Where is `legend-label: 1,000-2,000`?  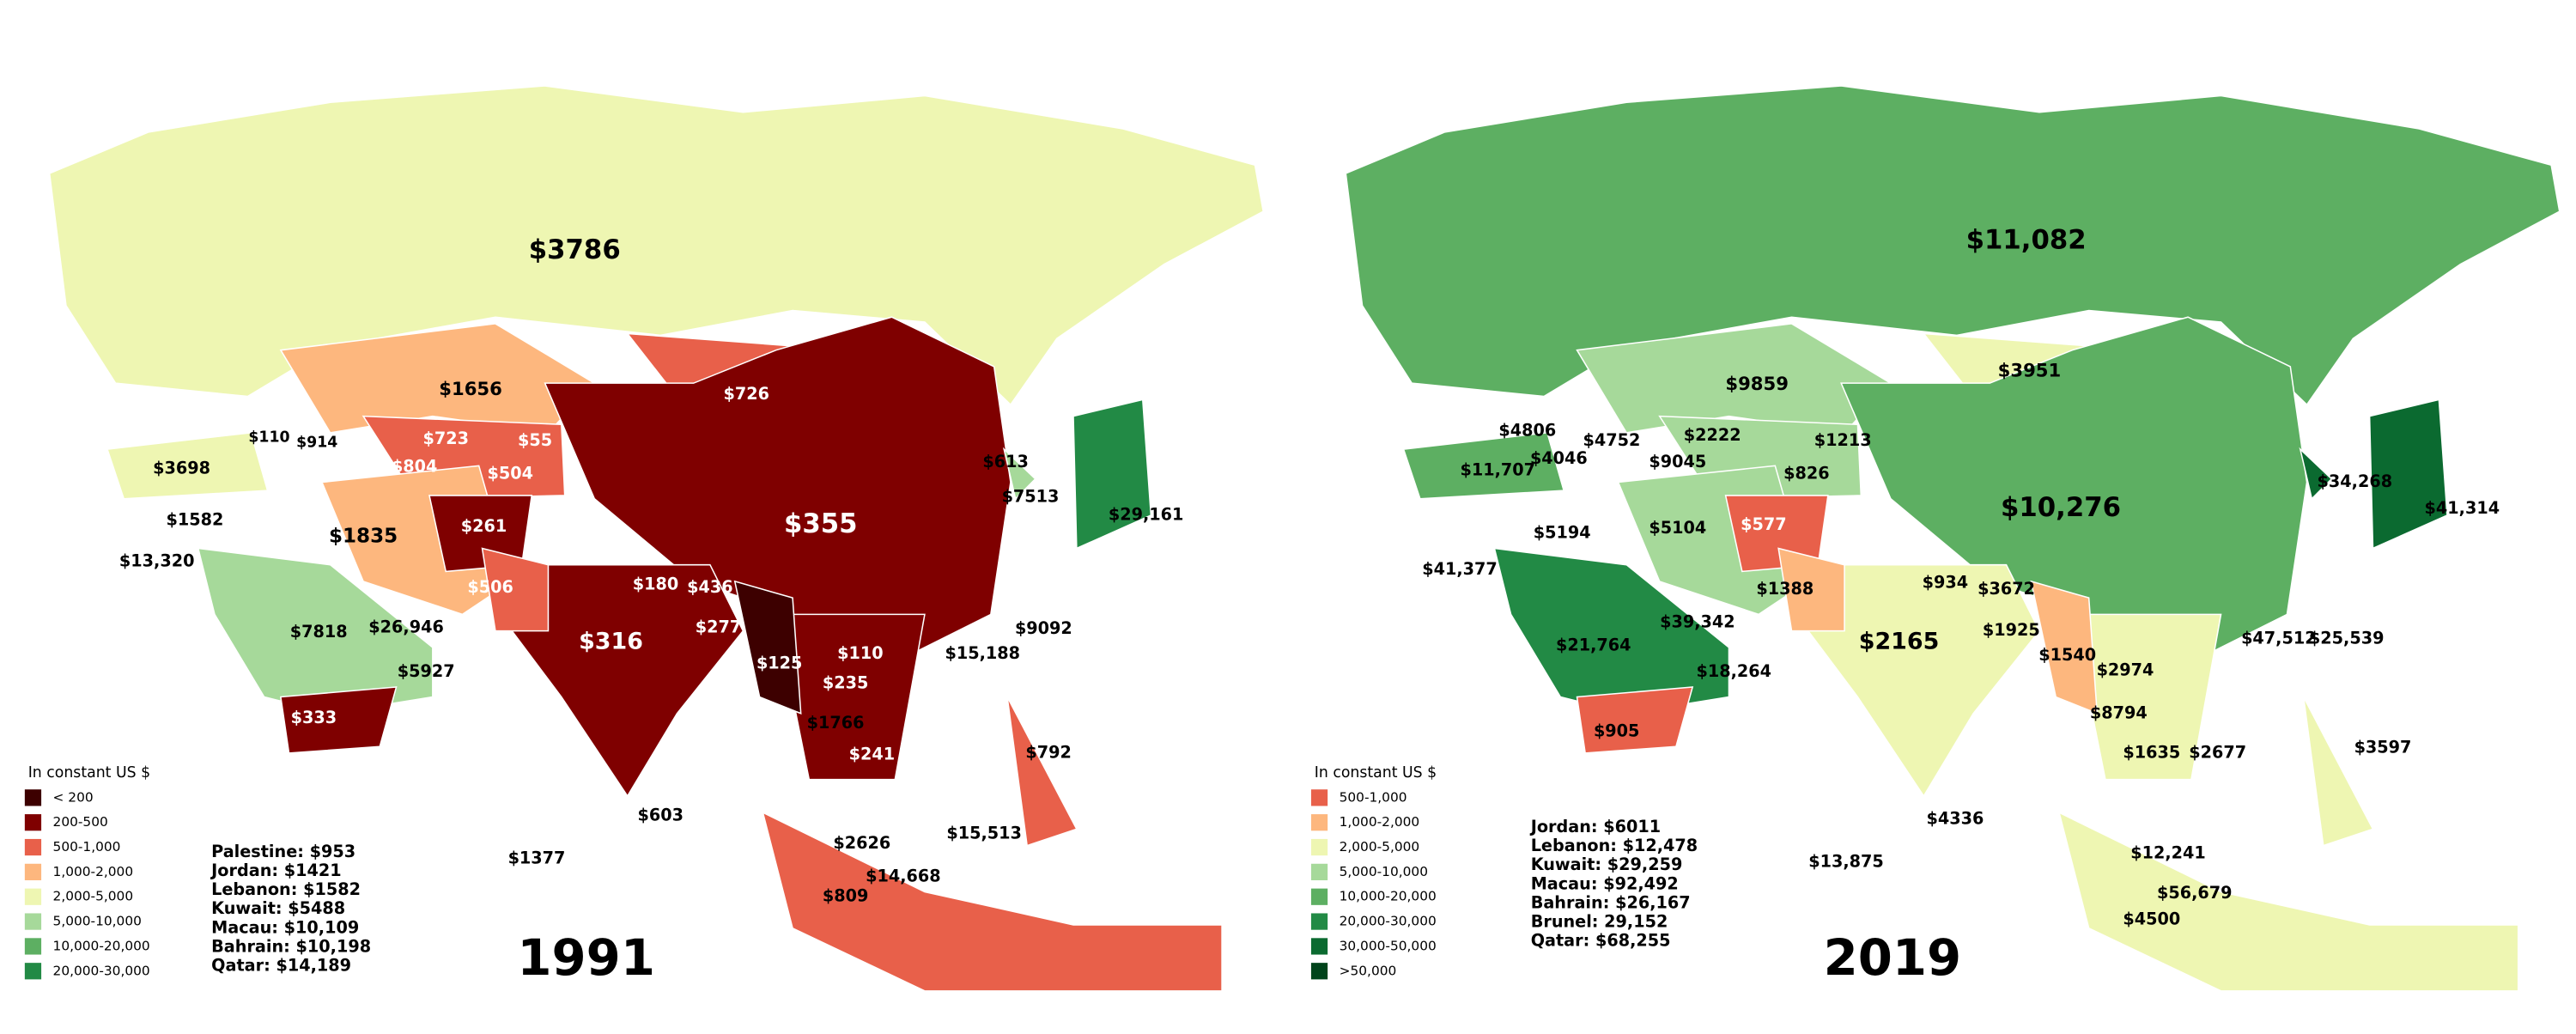
legend-label: 1,000-2,000 is located at coordinates (1380, 822).